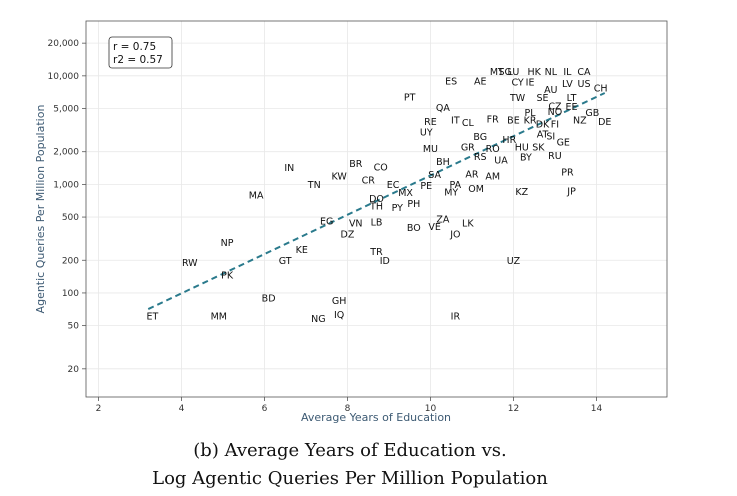 Image resolution: width=737 pixels, height=496 pixels. I want to click on y-tick-label: 20,000, so click(64, 44).